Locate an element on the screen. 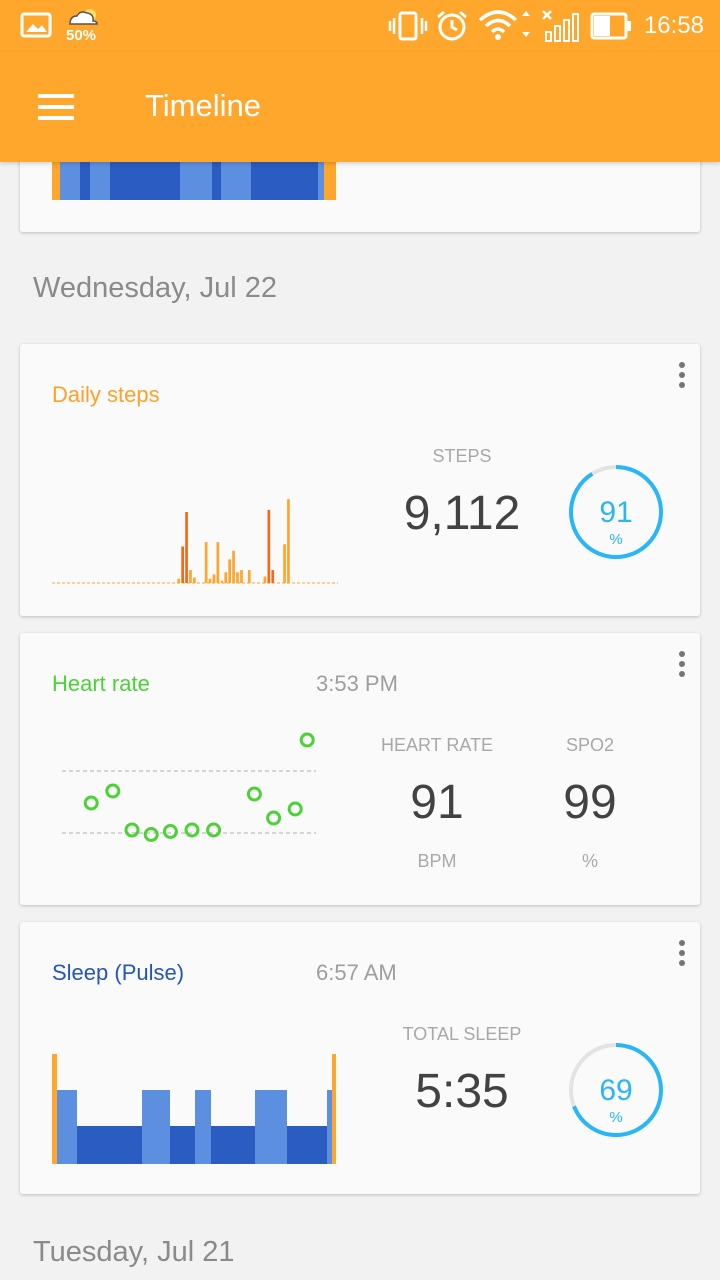  alarm-icon is located at coordinates (452, 25).